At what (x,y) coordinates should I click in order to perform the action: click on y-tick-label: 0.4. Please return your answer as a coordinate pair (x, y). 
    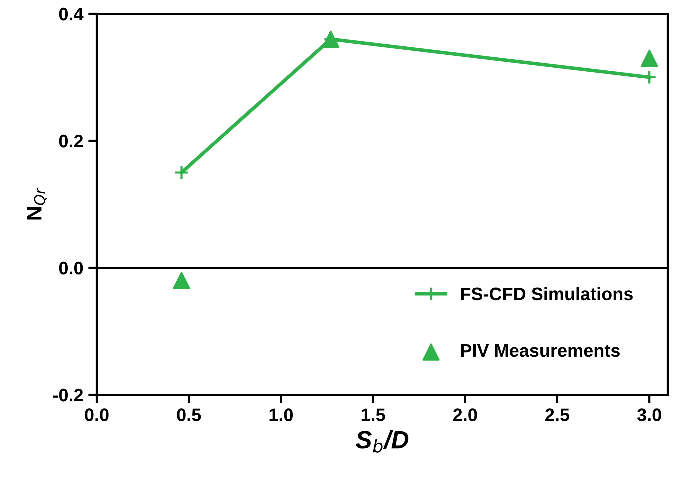
    Looking at the image, I should click on (71, 14).